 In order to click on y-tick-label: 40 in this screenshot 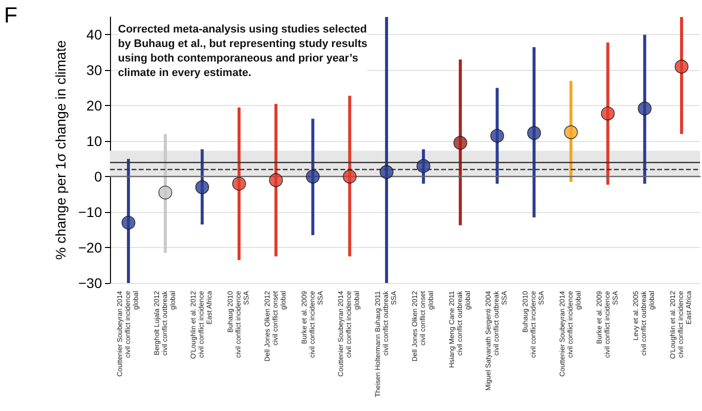, I will do `click(94, 34)`.